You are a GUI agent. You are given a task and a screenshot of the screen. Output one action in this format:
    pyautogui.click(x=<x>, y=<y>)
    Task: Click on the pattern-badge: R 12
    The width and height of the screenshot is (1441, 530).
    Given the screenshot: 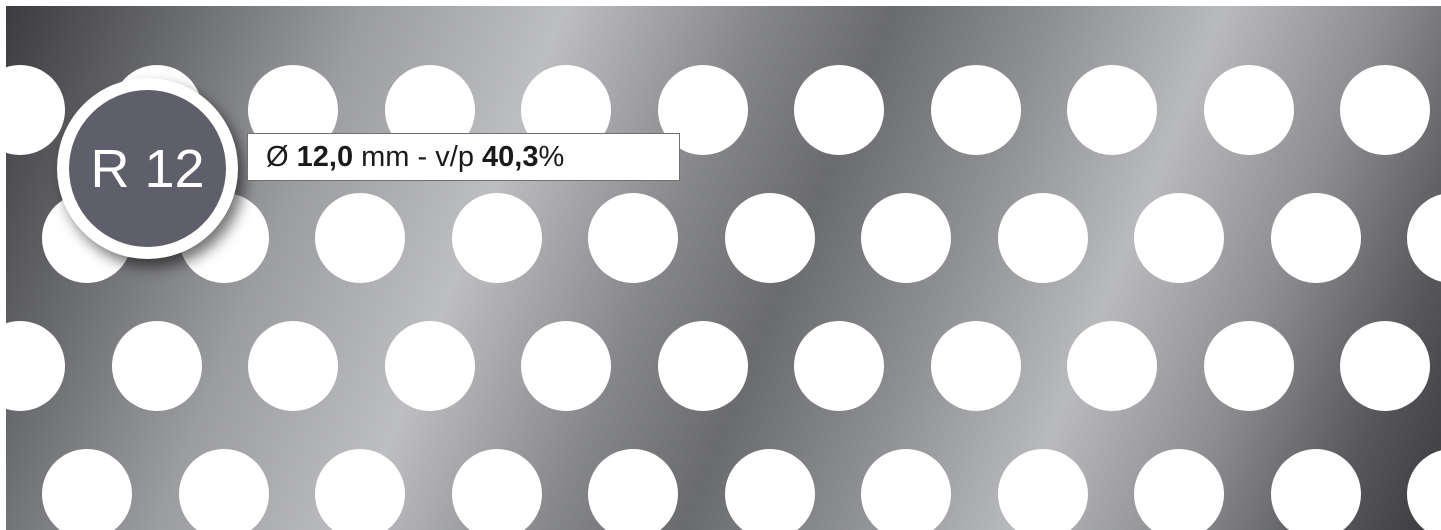 What is the action you would take?
    pyautogui.click(x=147, y=168)
    